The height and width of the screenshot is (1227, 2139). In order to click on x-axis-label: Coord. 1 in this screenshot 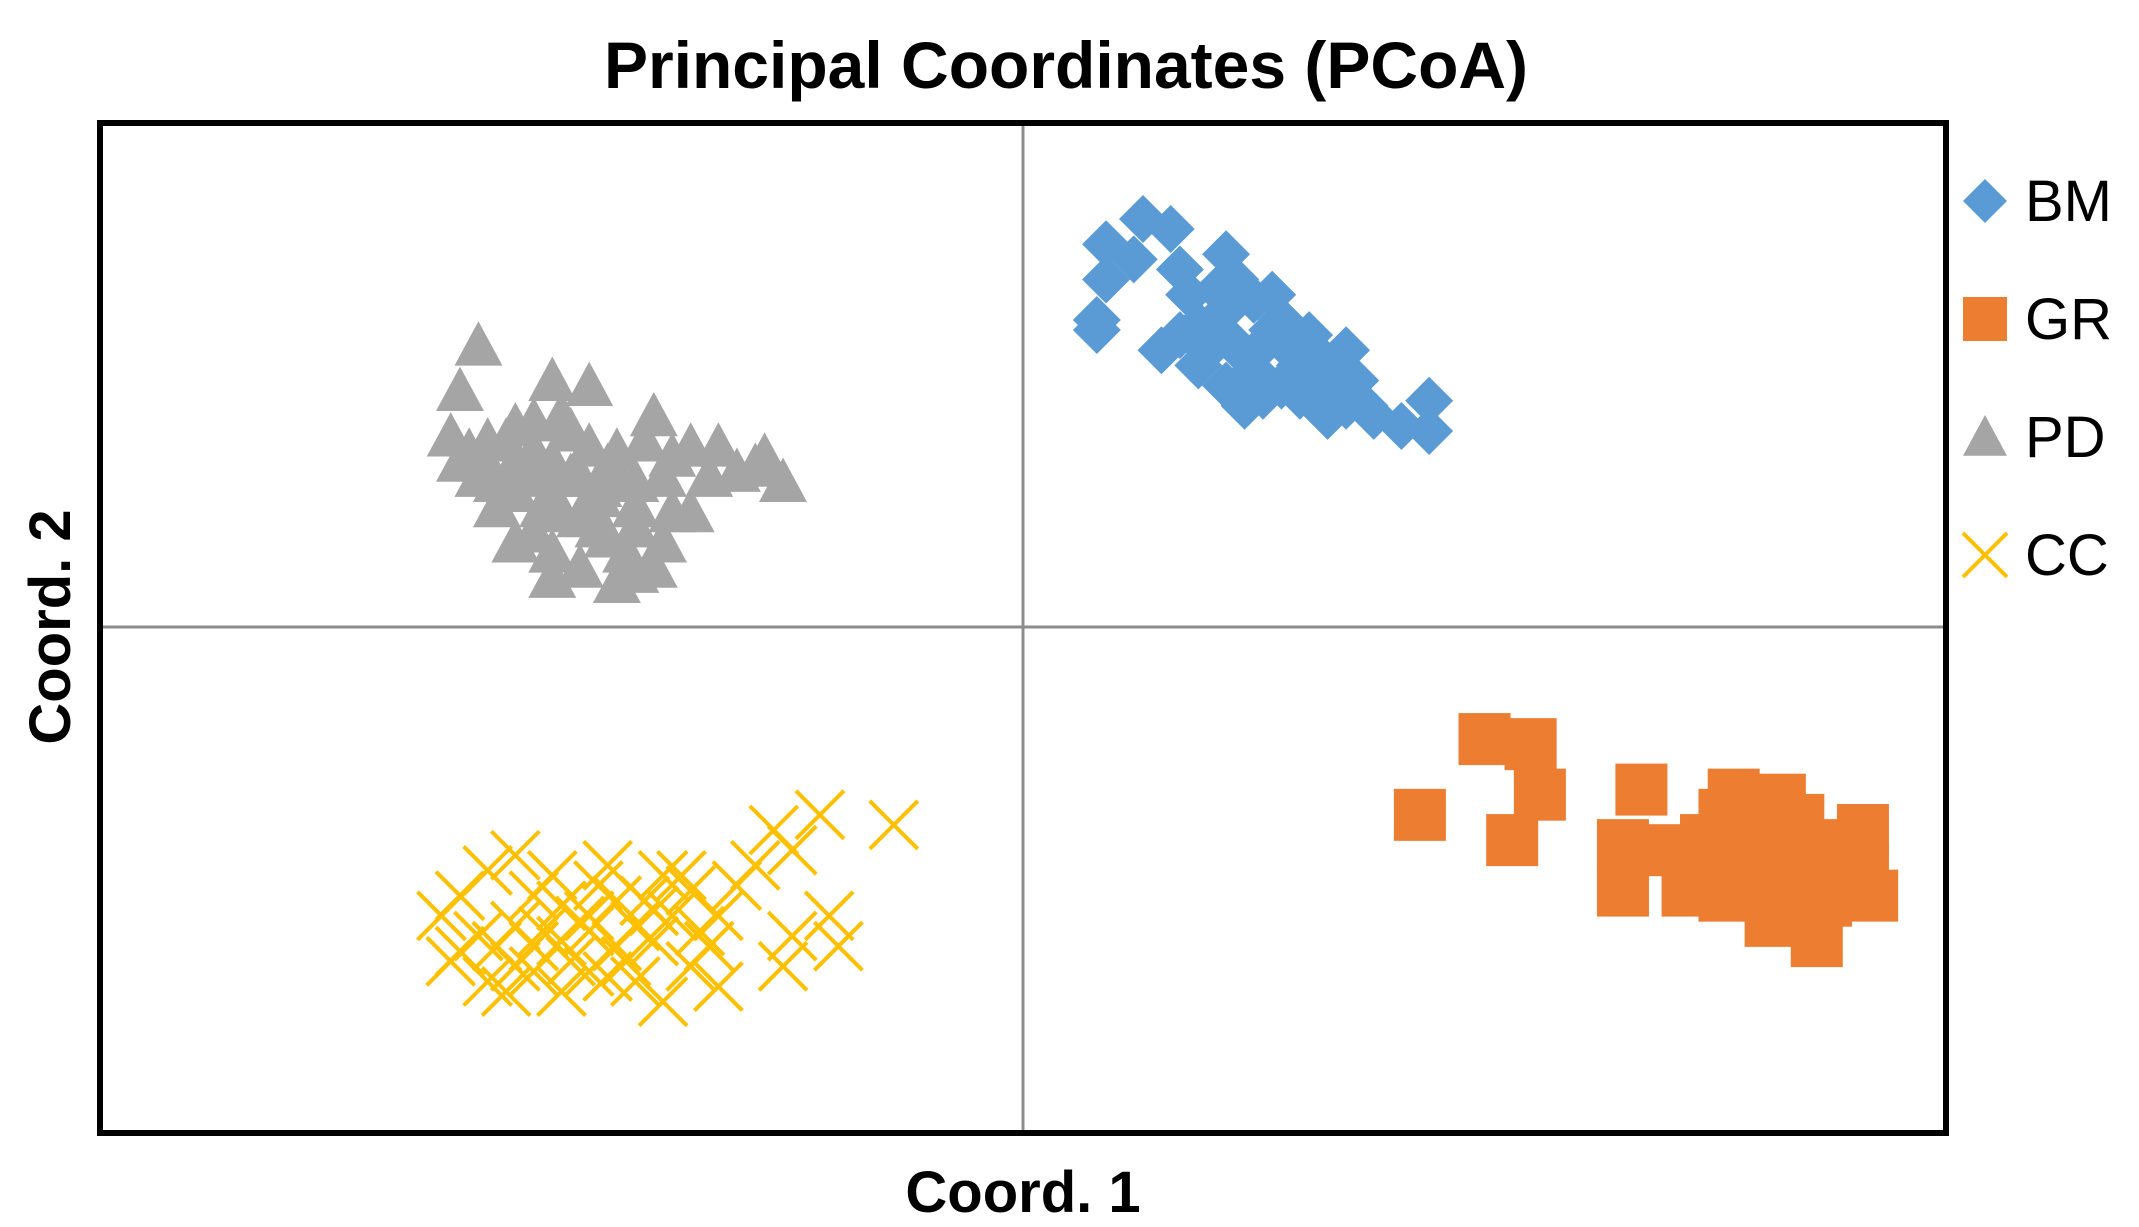, I will do `click(1022, 1192)`.